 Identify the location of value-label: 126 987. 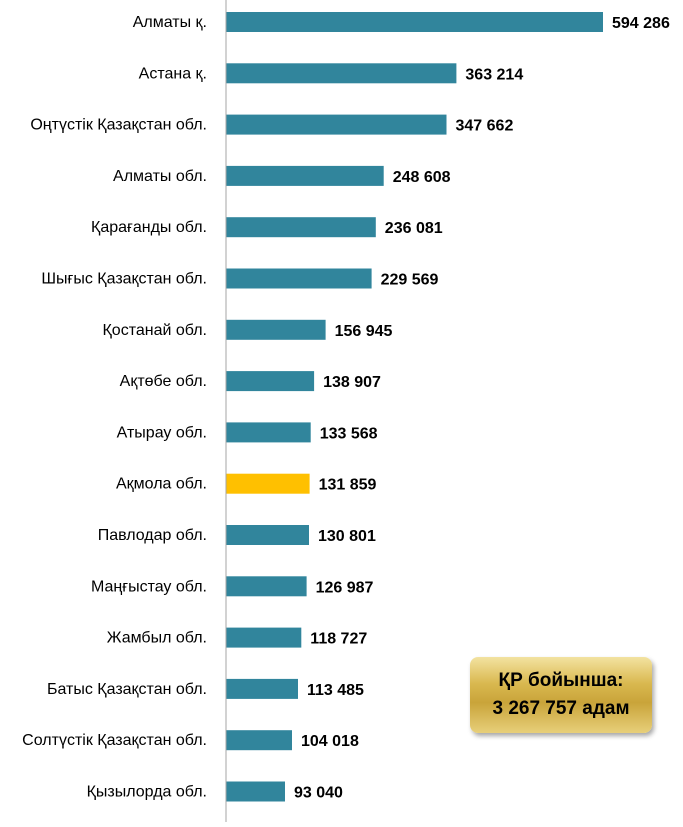
(345, 587).